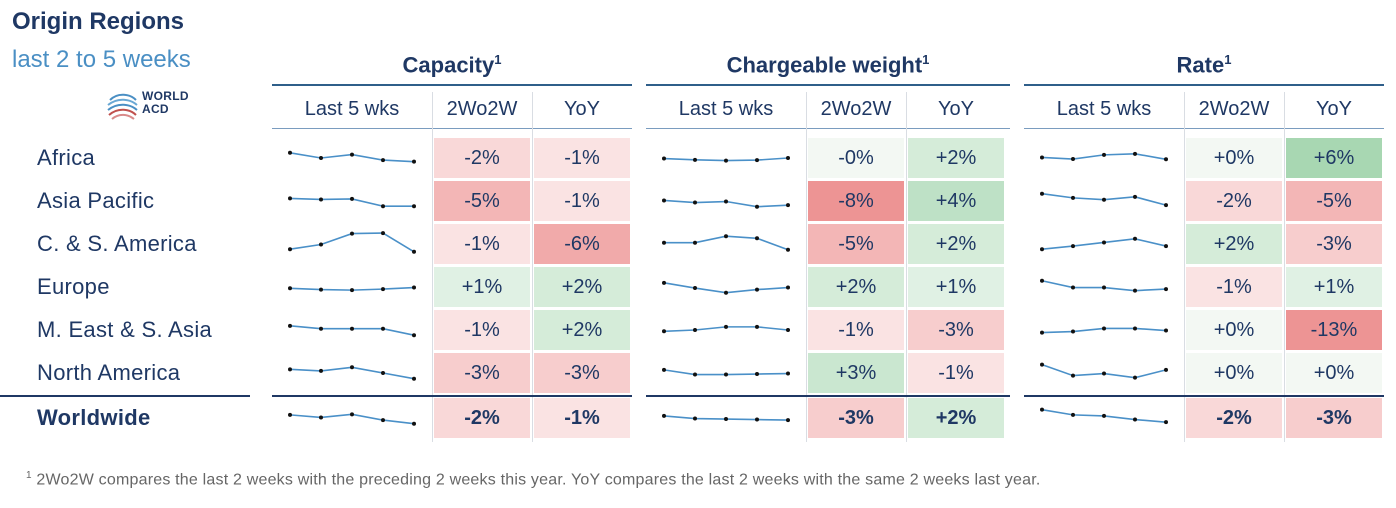 This screenshot has height=508, width=1396. Describe the element at coordinates (1334, 158) in the screenshot. I see `cell-yoy: +6%` at that location.